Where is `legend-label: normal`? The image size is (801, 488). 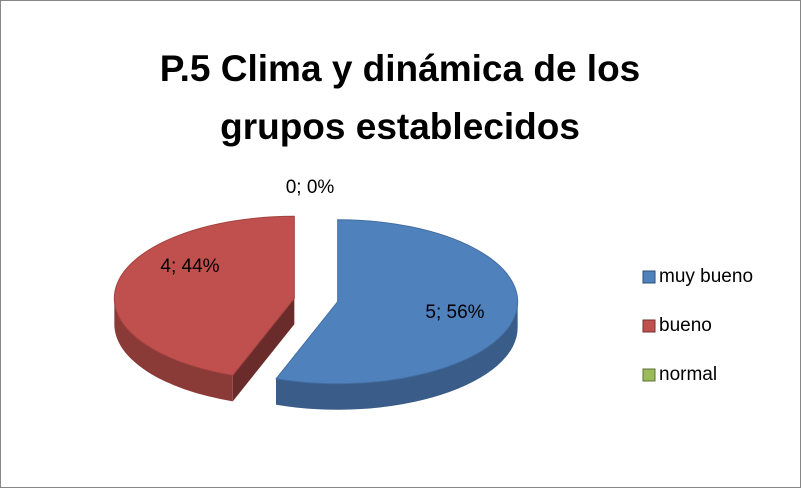 legend-label: normal is located at coordinates (688, 374).